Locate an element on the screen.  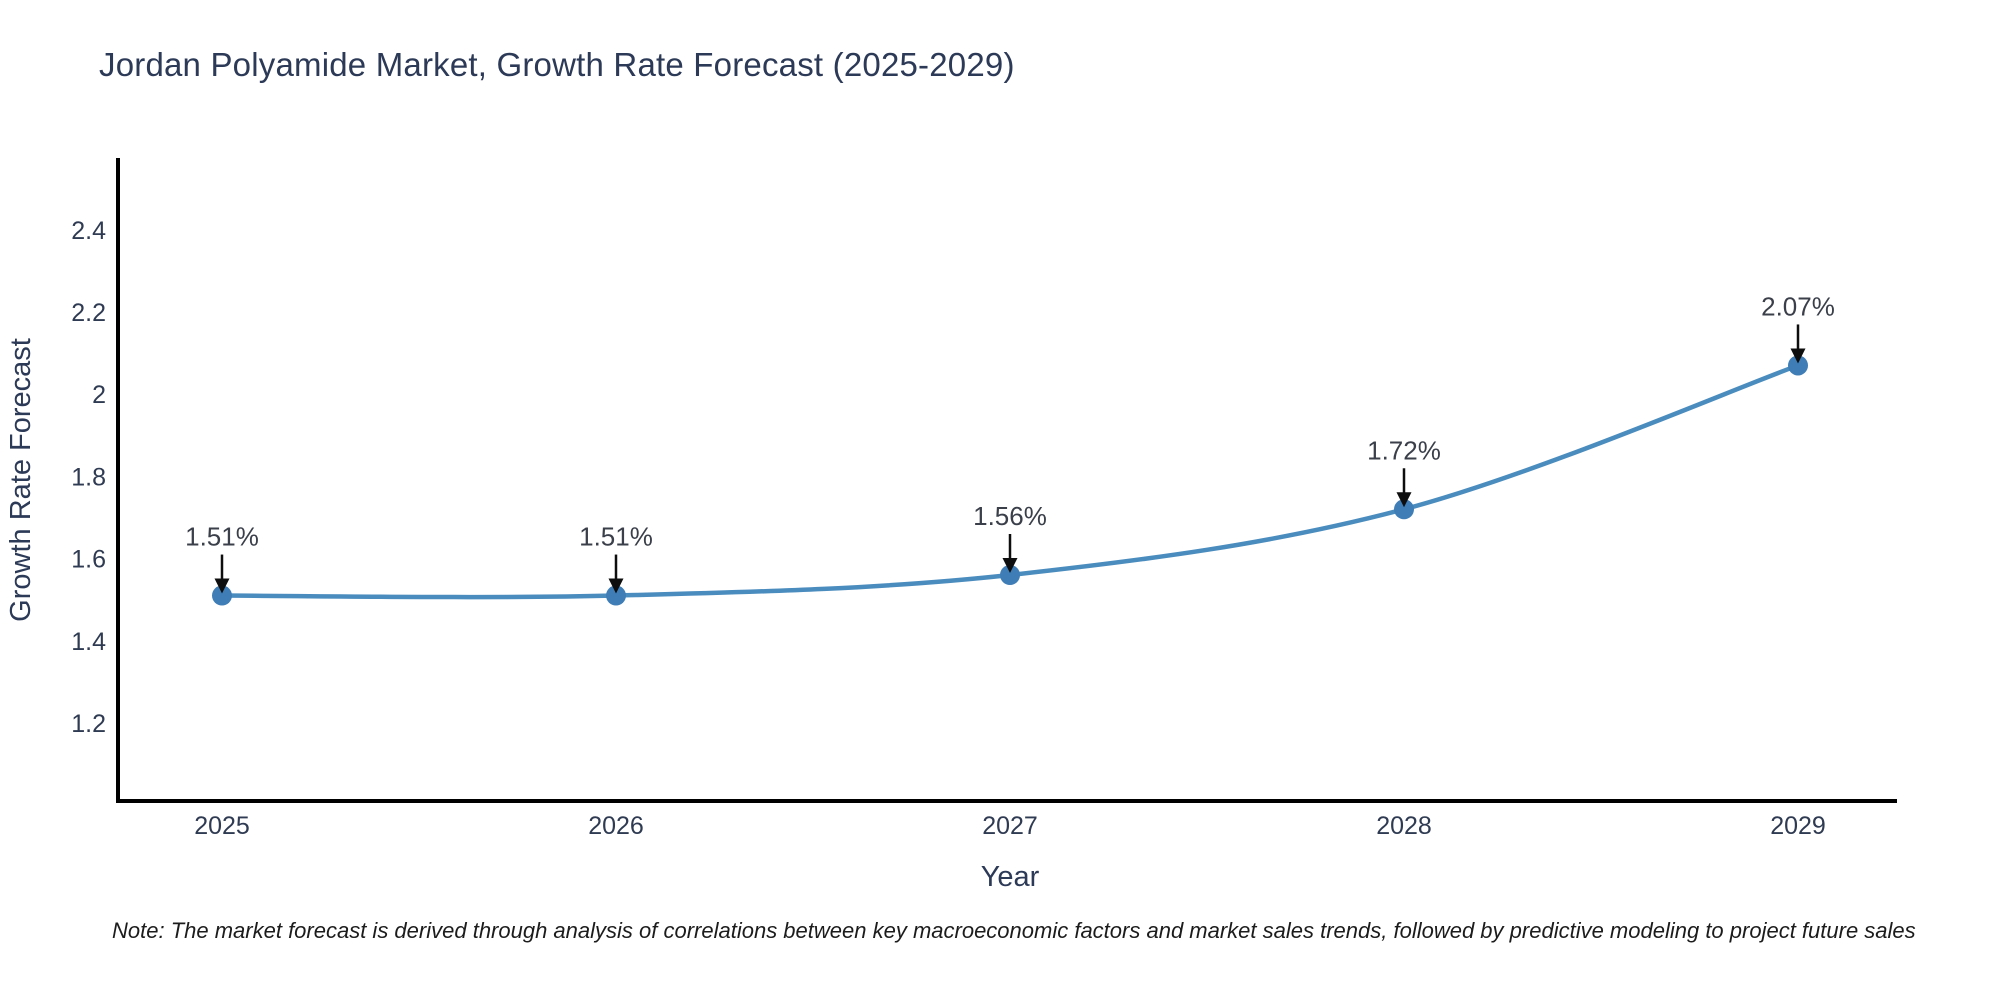
y-tick-label: 2.2 is located at coordinates (88, 313).